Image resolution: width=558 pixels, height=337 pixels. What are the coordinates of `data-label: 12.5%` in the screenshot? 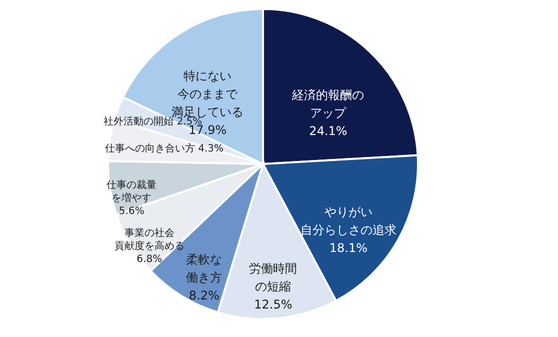 It's located at (273, 305).